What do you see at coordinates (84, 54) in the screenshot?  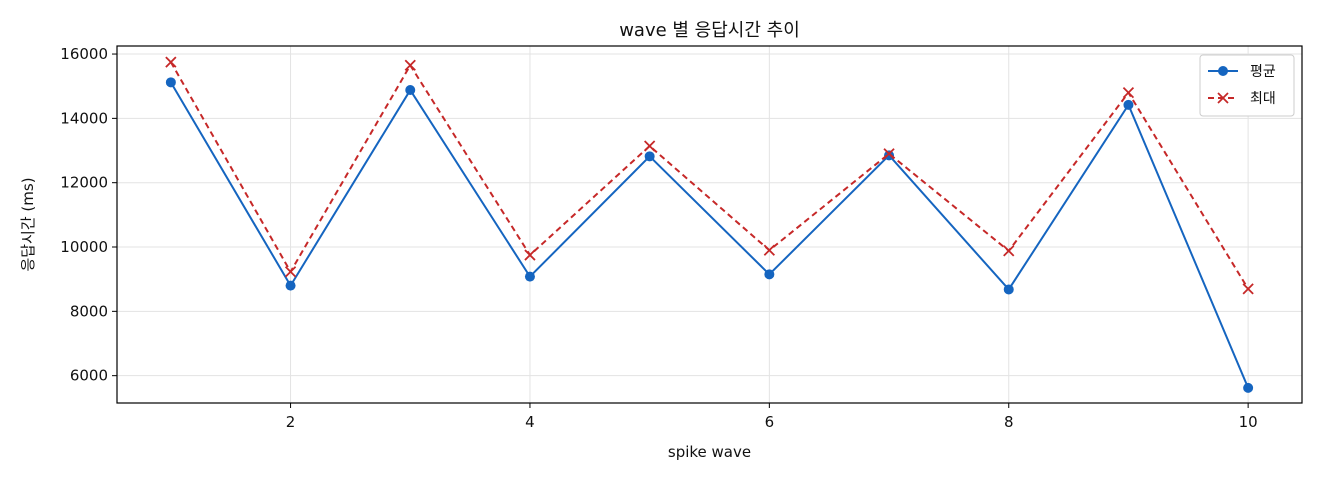 I see `y-tick-label: 16000` at bounding box center [84, 54].